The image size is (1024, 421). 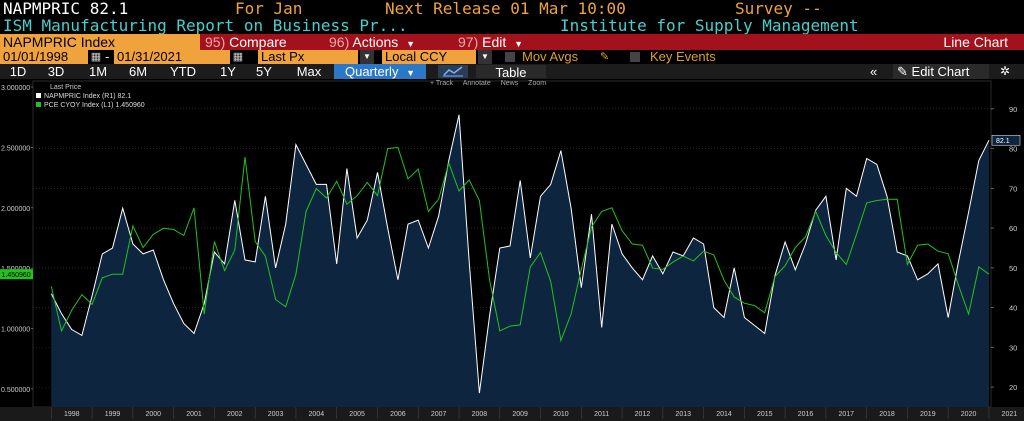 I want to click on left-tick-label: 1.000000, so click(x=15, y=330).